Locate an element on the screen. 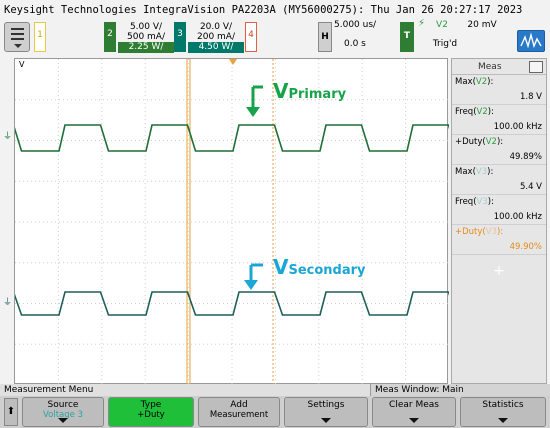  ch3-scale: 20.0 V/ is located at coordinates (216, 27).